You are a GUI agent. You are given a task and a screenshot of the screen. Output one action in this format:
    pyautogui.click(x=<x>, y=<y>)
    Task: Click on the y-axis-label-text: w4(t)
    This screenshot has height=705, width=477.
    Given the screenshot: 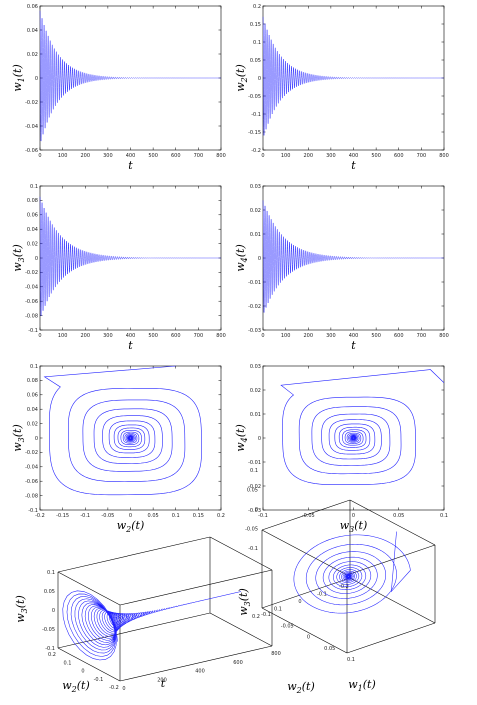 What is the action you would take?
    pyautogui.click(x=241, y=438)
    